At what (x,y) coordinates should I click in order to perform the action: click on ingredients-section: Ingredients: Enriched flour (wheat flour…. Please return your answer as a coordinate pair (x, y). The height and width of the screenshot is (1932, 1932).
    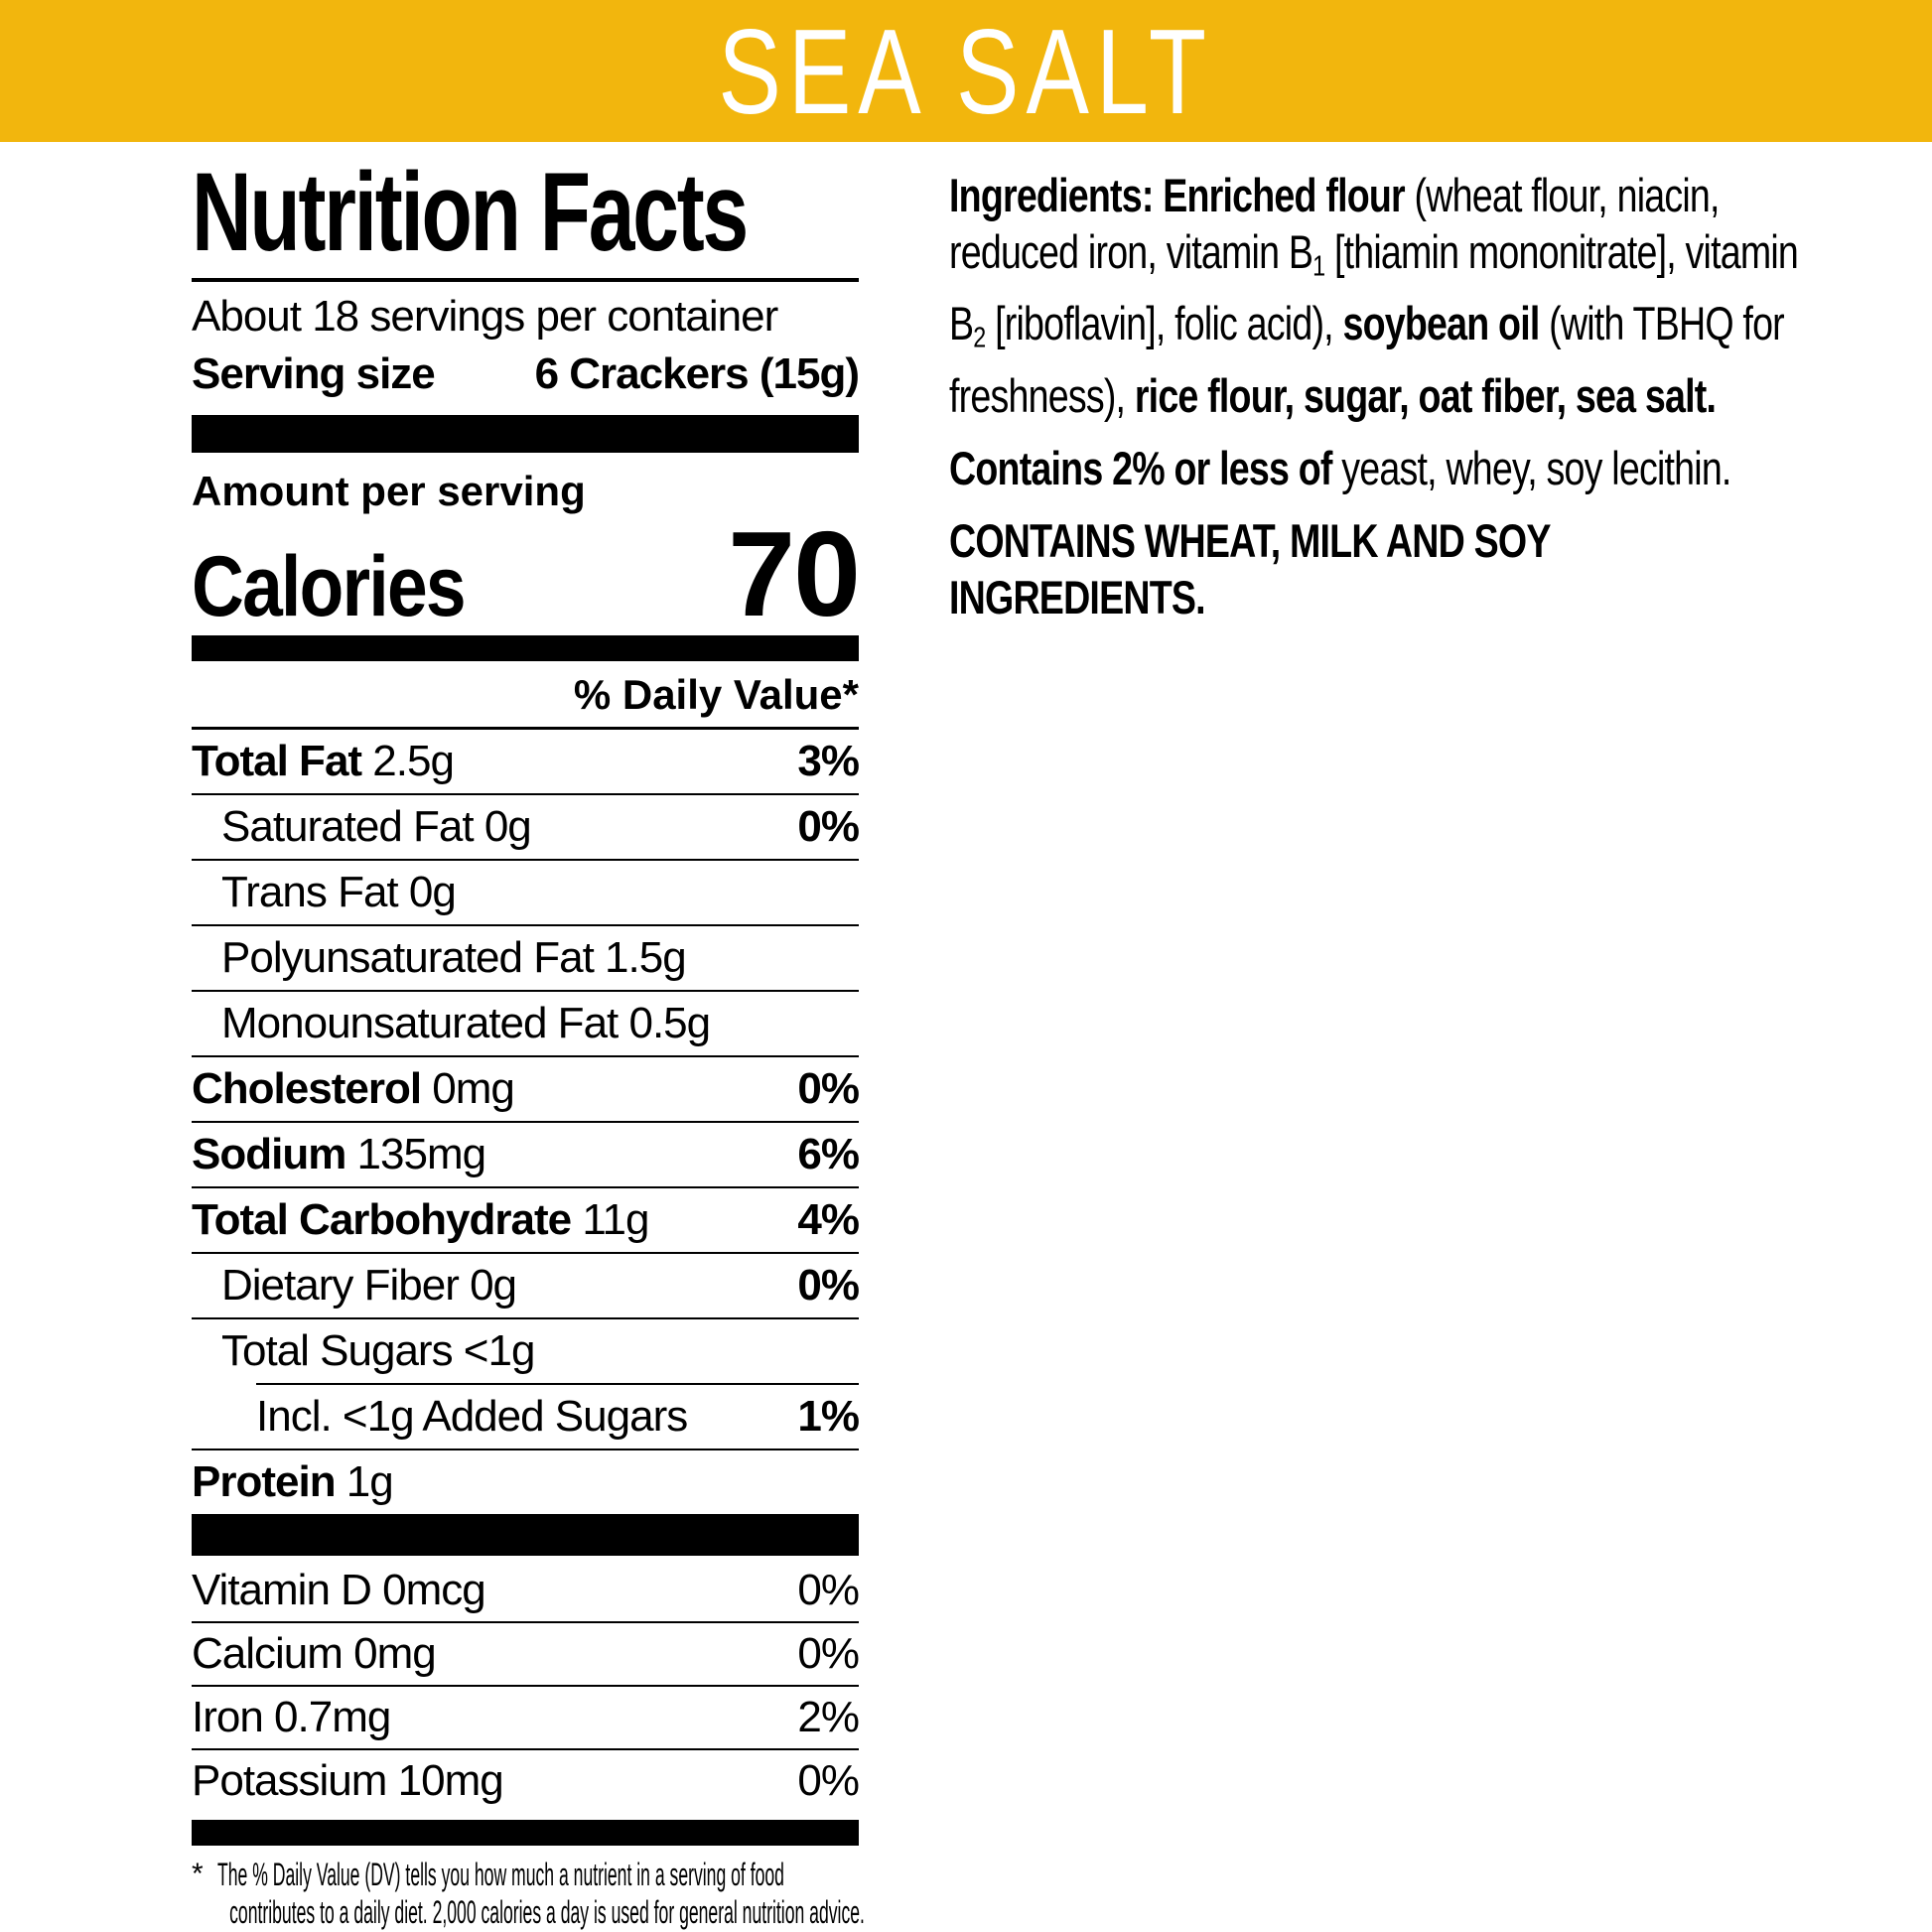
    Looking at the image, I should click on (1379, 404).